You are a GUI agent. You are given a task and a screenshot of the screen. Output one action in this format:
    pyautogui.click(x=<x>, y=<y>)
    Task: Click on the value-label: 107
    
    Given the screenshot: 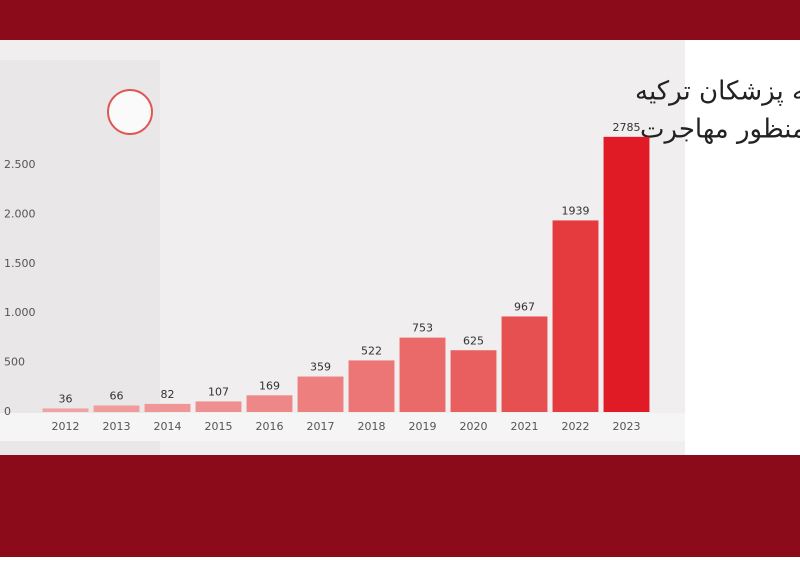 What is the action you would take?
    pyautogui.click(x=218, y=391)
    